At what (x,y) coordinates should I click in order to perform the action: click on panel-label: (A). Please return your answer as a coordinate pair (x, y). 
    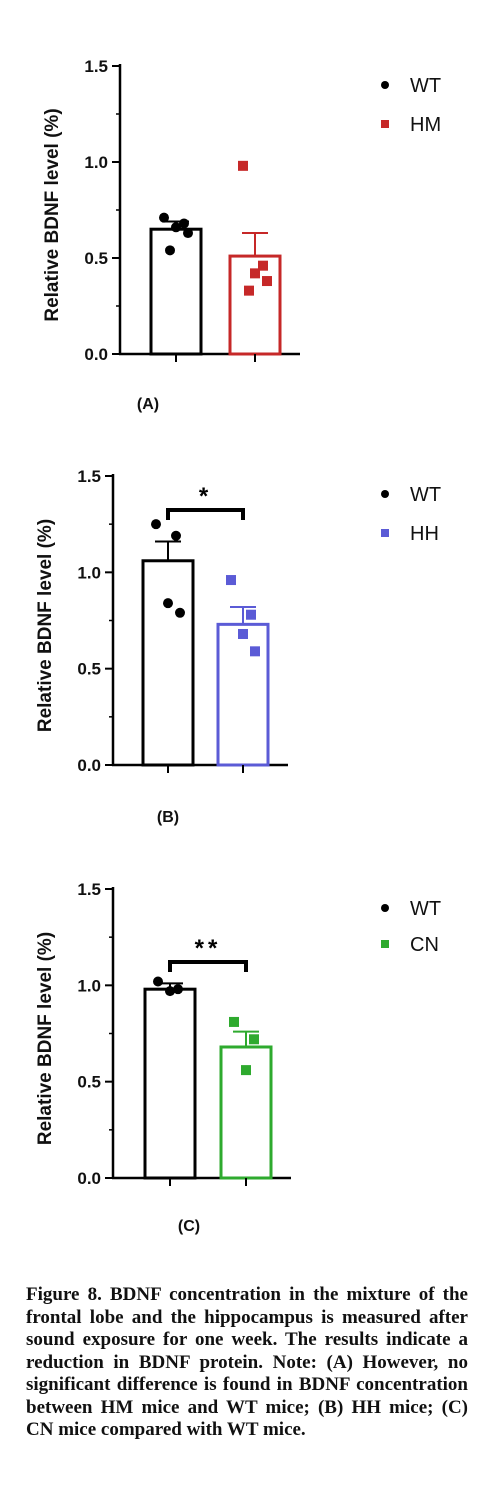
    Looking at the image, I should click on (148, 404).